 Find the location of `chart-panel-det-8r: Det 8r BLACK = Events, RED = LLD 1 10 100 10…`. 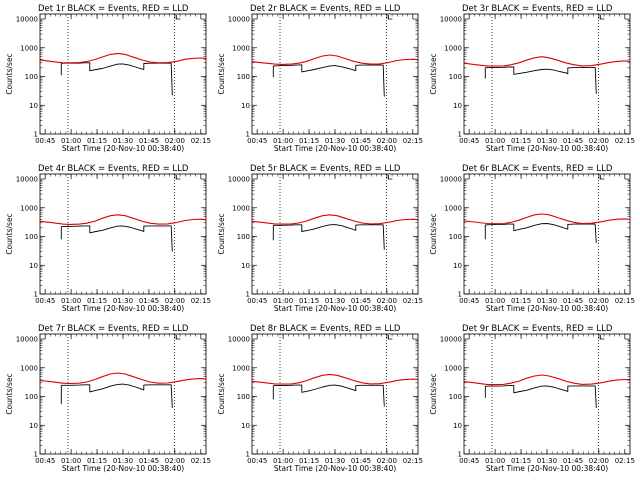

chart-panel-det-8r: Det 8r BLACK = Events, RED = LLD 1 10 100 10… is located at coordinates (320, 398).